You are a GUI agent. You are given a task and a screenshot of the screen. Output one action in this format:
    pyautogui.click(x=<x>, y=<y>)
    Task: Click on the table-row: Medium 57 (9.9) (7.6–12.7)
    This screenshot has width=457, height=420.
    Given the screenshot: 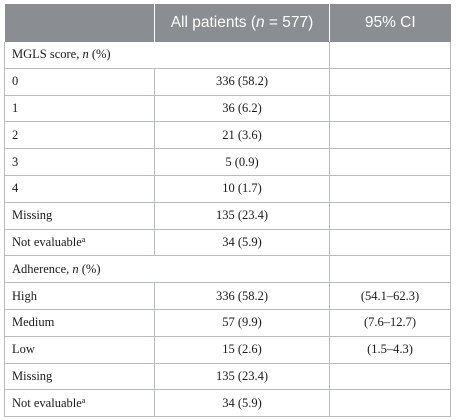 What is the action you would take?
    pyautogui.click(x=227, y=323)
    